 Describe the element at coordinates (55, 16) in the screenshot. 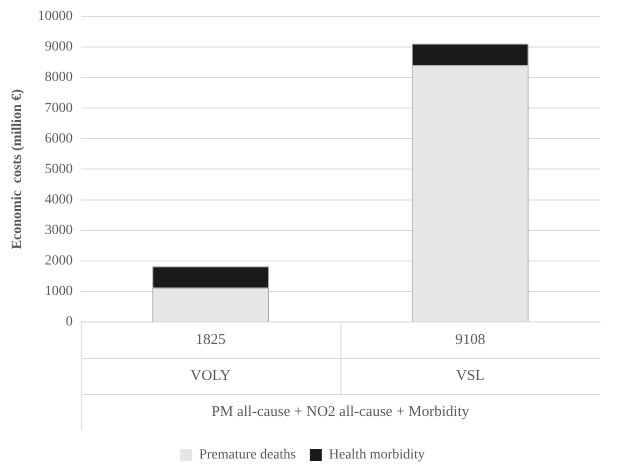

I see `y-tick-label: 10000` at that location.